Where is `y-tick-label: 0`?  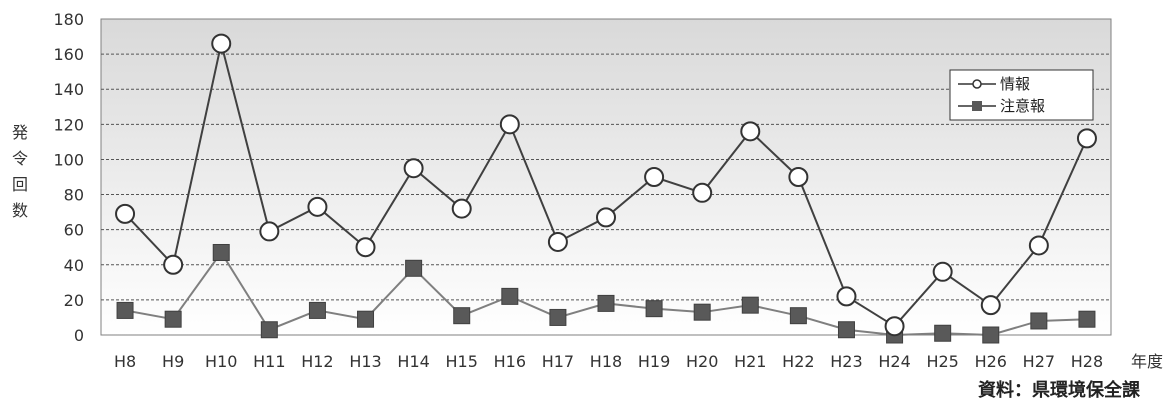
y-tick-label: 0 is located at coordinates (79, 335).